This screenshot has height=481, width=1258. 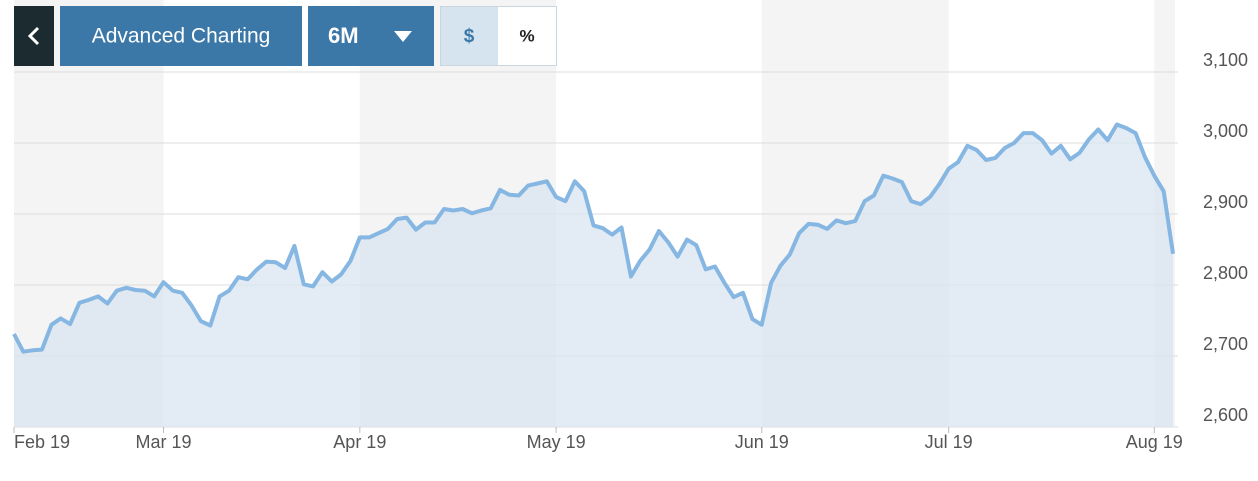 What do you see at coordinates (1225, 202) in the screenshot?
I see `y-tick-label: 2,900` at bounding box center [1225, 202].